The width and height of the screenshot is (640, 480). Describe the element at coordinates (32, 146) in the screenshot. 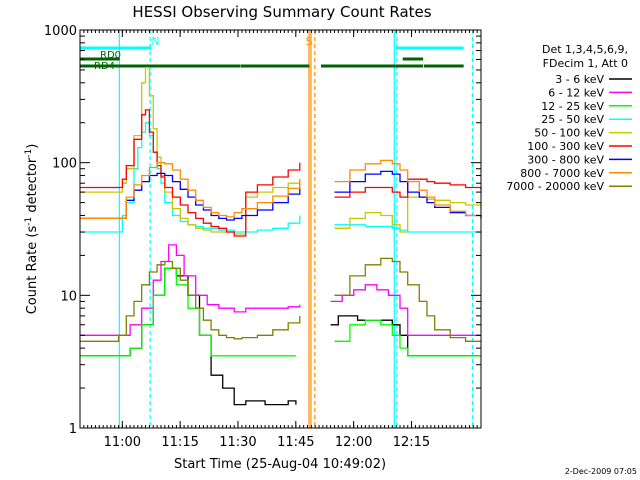

I see `y-axis-label-end: )` at that location.